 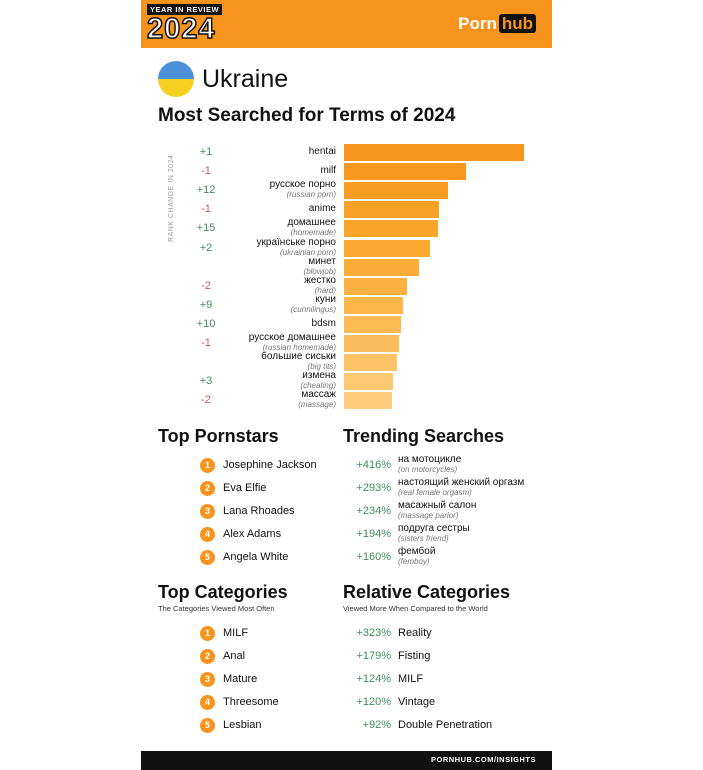 What do you see at coordinates (251, 702) in the screenshot?
I see `list-item-name: Threesome` at bounding box center [251, 702].